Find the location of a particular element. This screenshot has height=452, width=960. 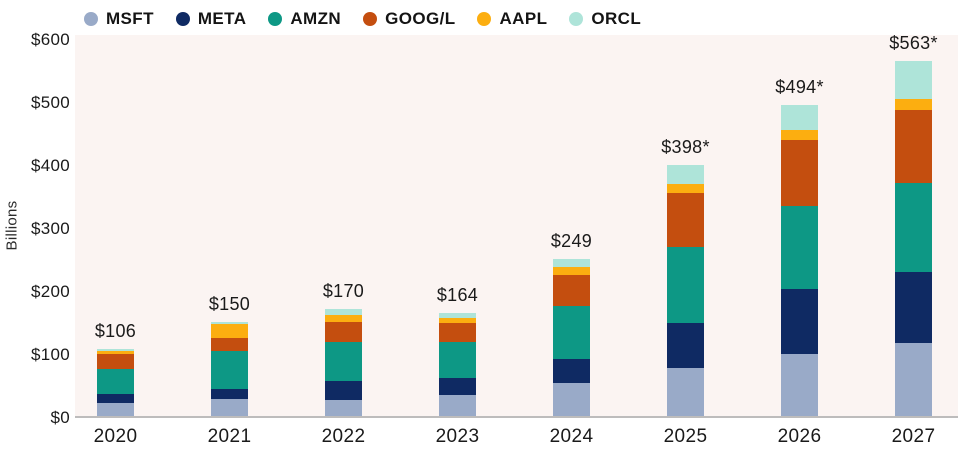

bar-2026 is located at coordinates (799, 260).